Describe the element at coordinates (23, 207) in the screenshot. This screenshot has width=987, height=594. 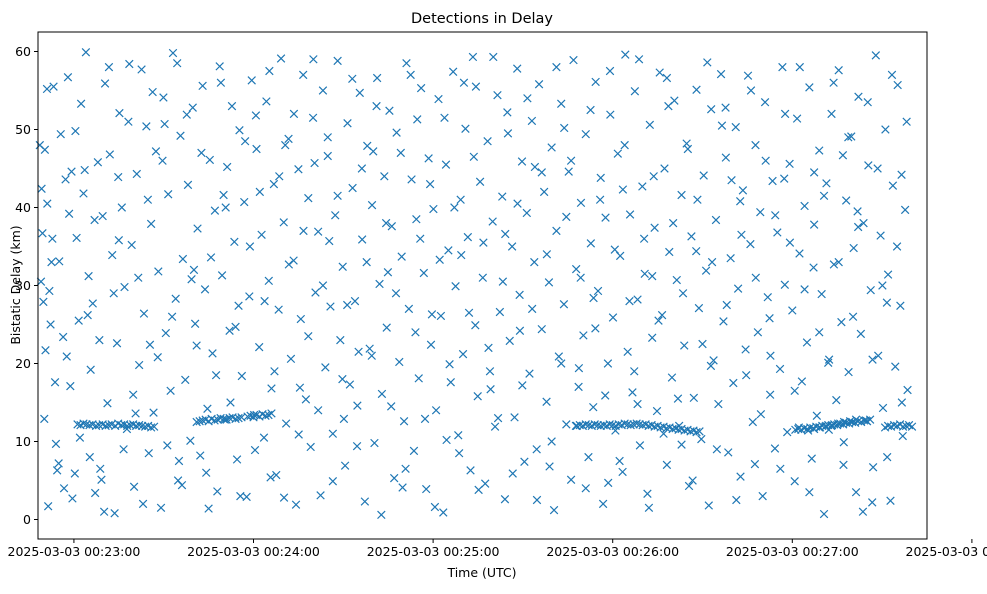
I see `y-tick-label: 40` at that location.